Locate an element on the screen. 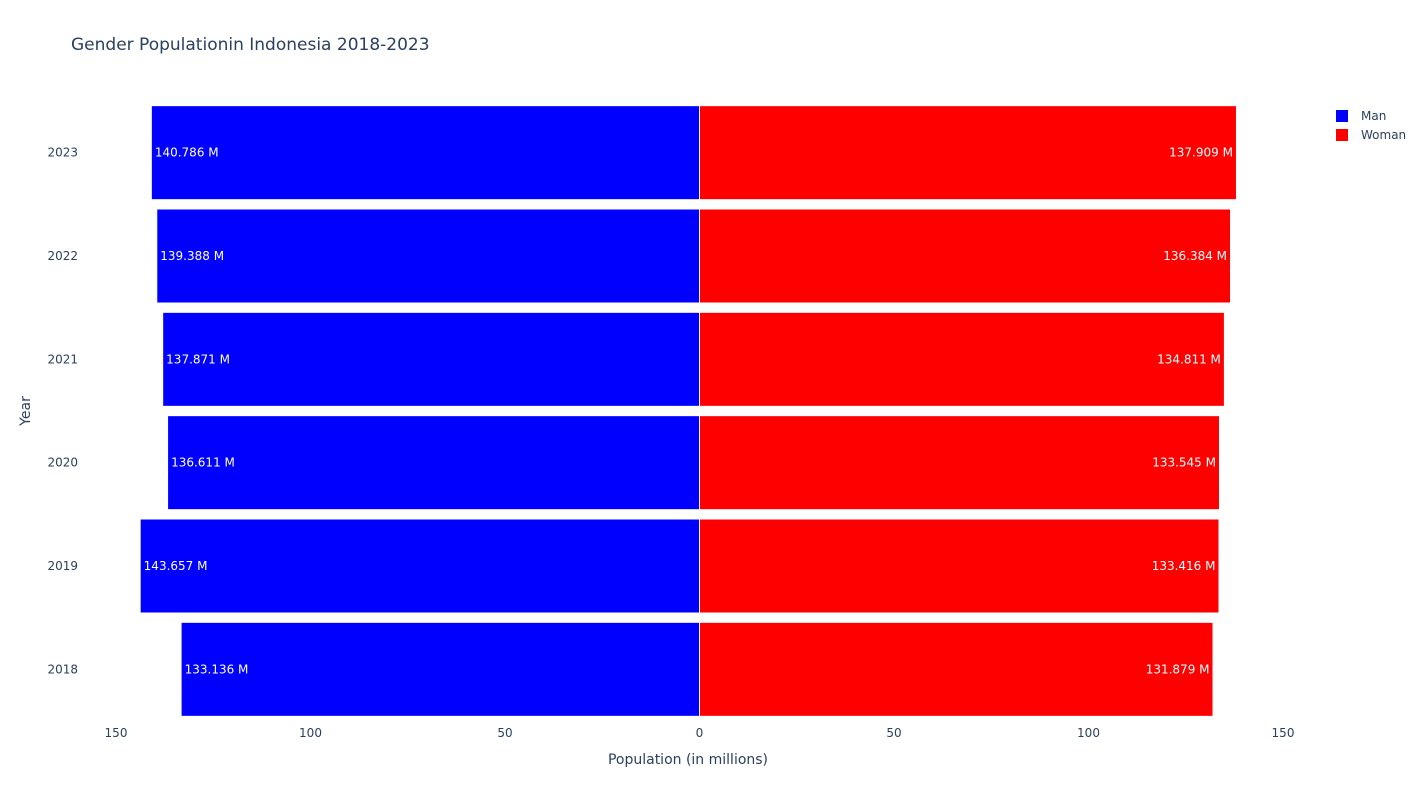 This screenshot has width=1424, height=804. bar-woman-2021 is located at coordinates (961, 359).